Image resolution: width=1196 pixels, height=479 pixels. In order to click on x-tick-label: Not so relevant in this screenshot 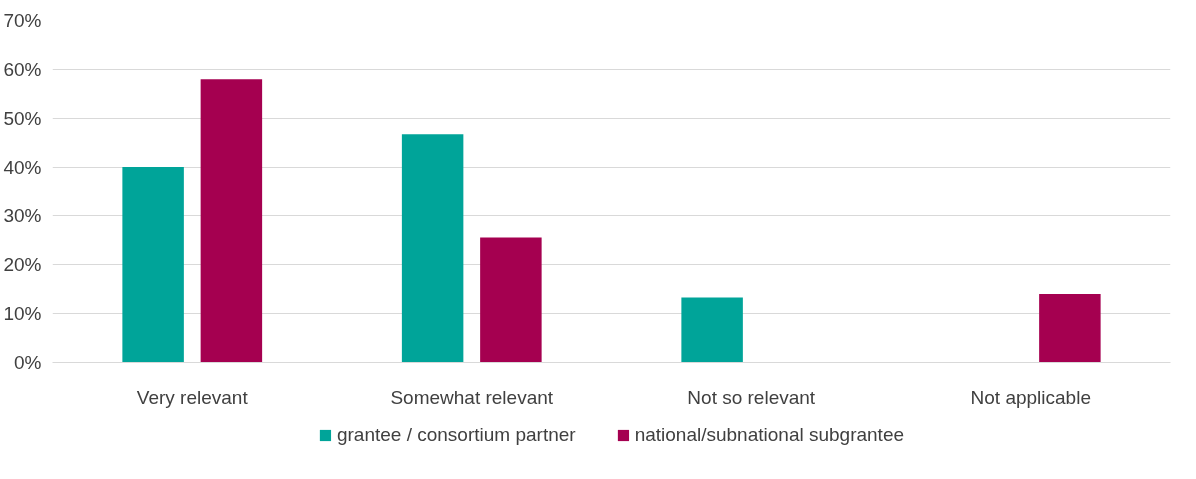, I will do `click(751, 397)`.